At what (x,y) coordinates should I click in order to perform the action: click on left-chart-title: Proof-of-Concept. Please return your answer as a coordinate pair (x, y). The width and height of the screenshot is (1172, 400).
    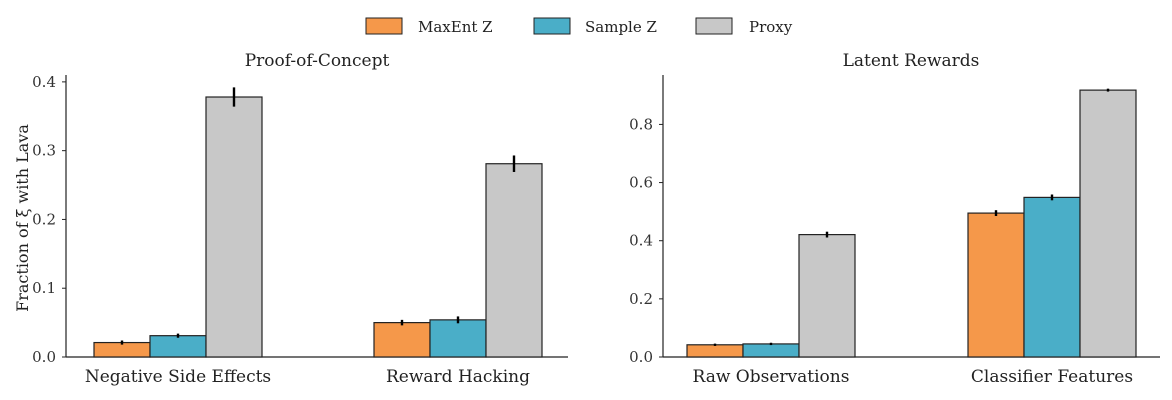
    Looking at the image, I should click on (317, 61).